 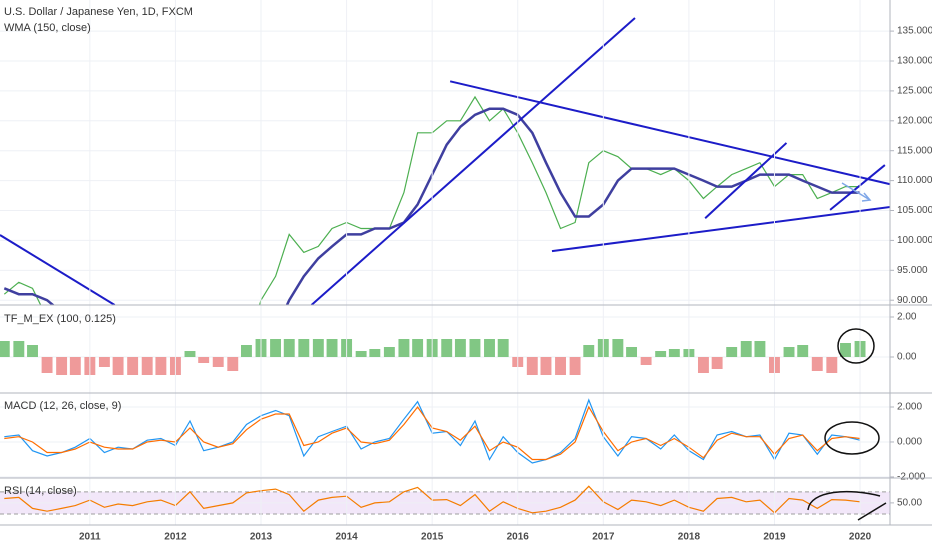 What do you see at coordinates (847, 505) in the screenshot?
I see `annotation-stroke` at bounding box center [847, 505].